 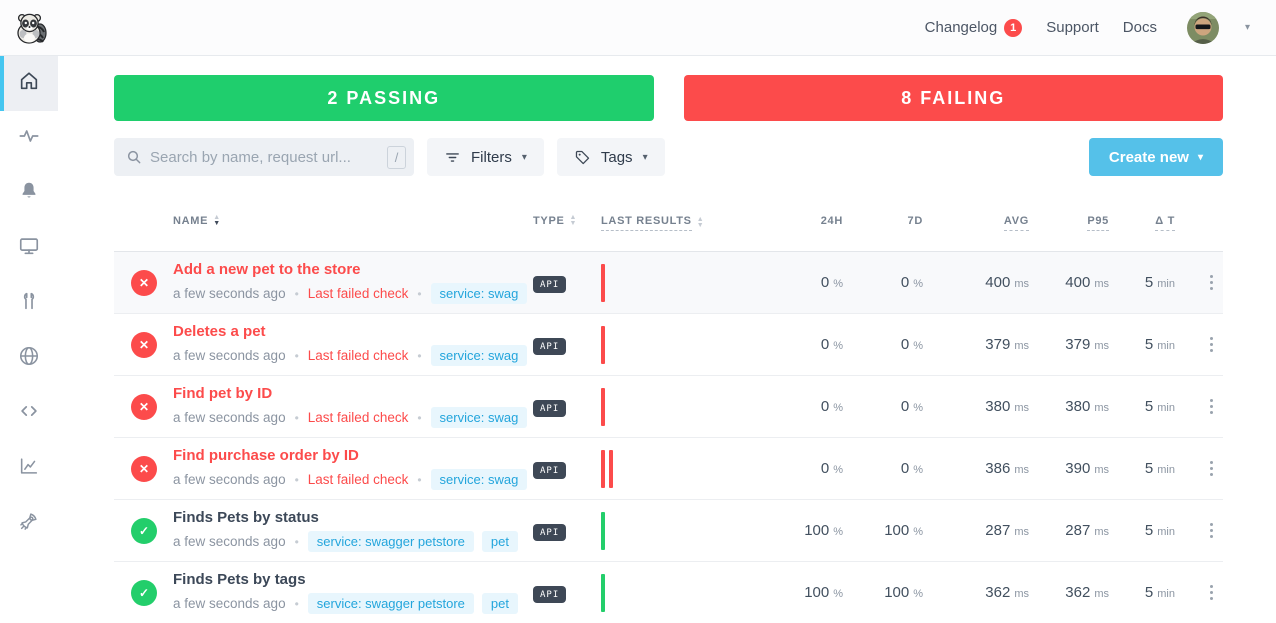 I want to click on changelog-label: Changelog, so click(x=961, y=27).